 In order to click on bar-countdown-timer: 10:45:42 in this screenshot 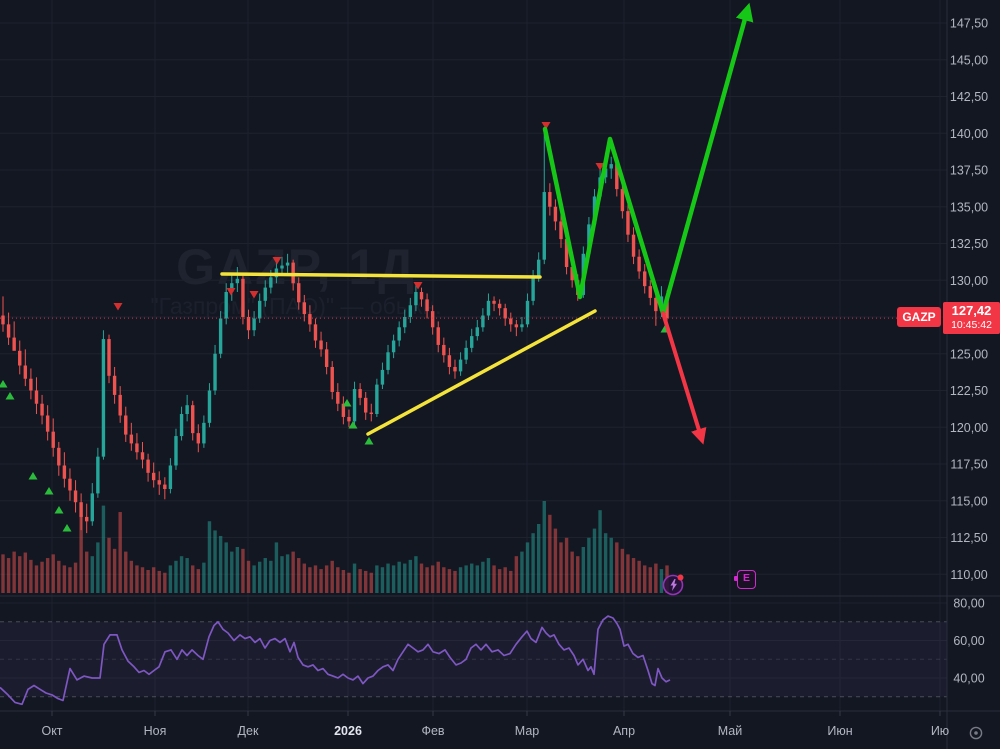, I will do `click(971, 325)`.